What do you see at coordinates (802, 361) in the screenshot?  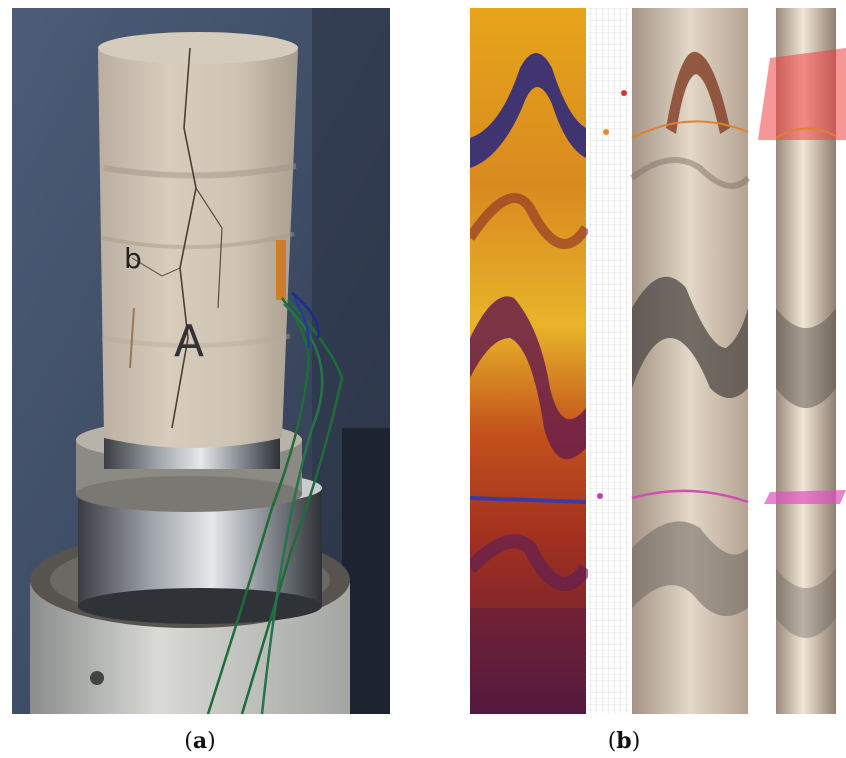 I see `virtual-core-cylinder` at bounding box center [802, 361].